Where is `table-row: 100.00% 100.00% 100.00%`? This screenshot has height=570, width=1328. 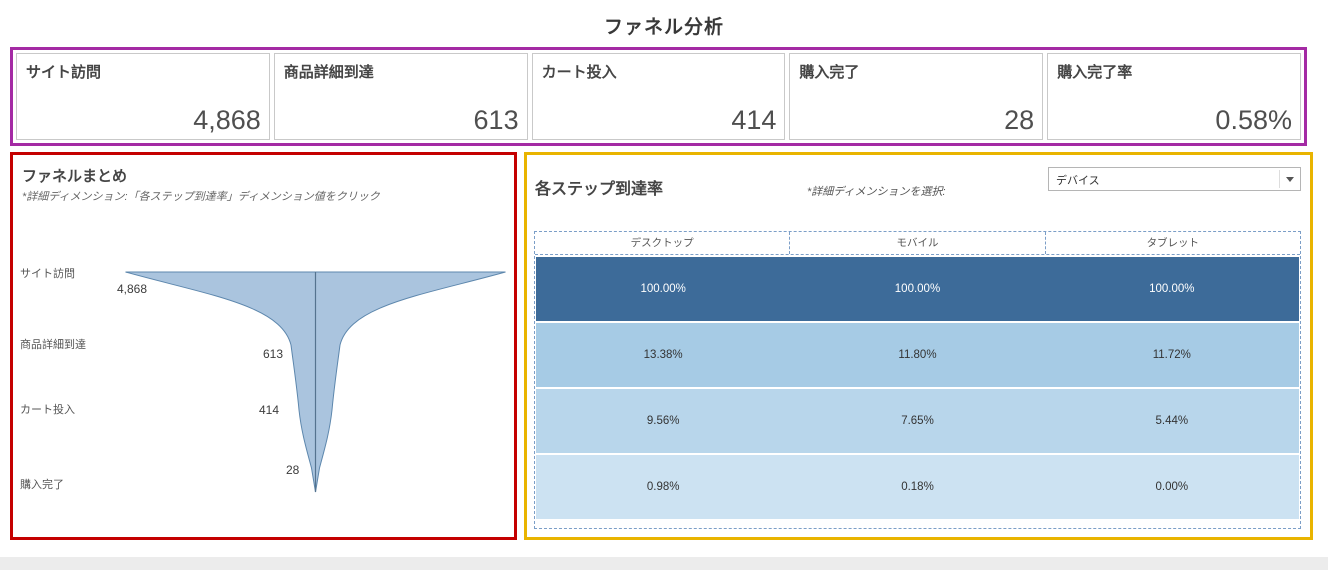
table-row: 100.00% 100.00% 100.00% is located at coordinates (917, 289).